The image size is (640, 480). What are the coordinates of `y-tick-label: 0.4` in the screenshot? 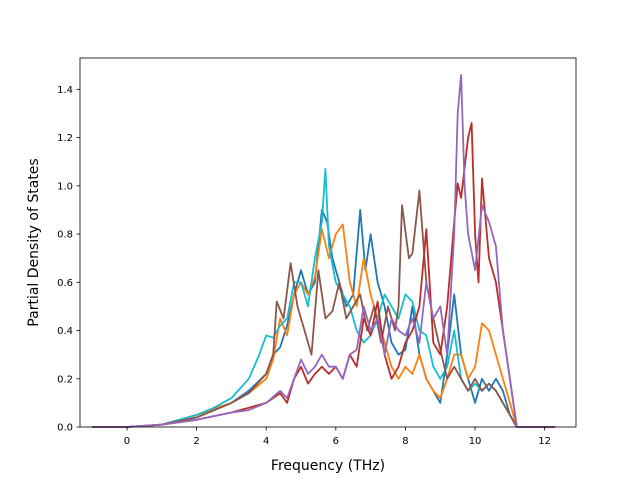 It's located at (65, 331).